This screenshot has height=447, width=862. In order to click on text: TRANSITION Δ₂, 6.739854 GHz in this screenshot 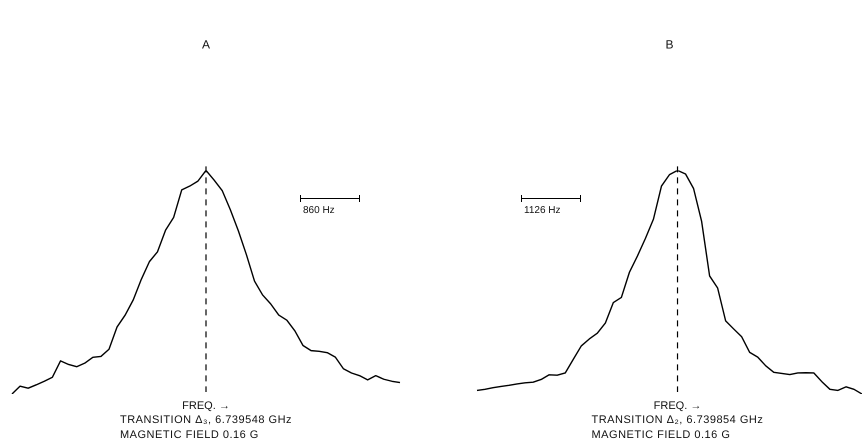, I will do `click(678, 420)`.